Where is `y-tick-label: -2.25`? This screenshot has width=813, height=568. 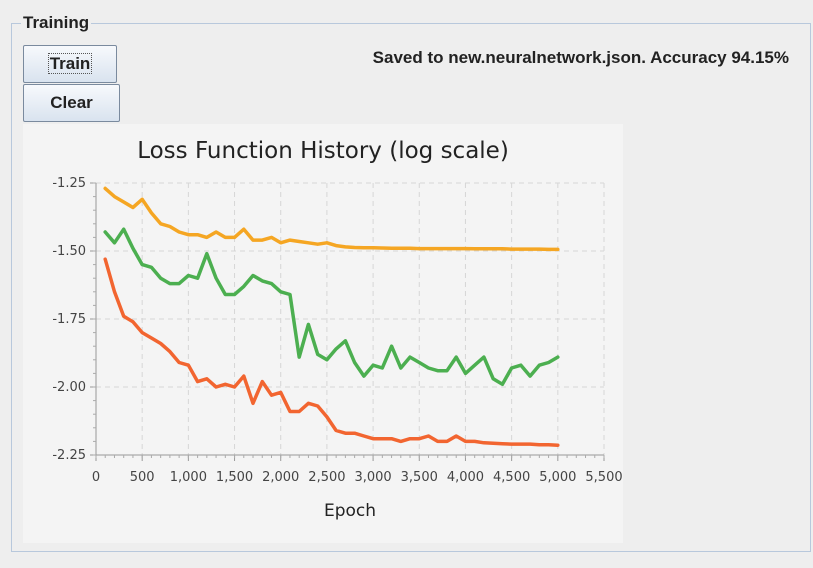 y-tick-label: -2.25 is located at coordinates (69, 455).